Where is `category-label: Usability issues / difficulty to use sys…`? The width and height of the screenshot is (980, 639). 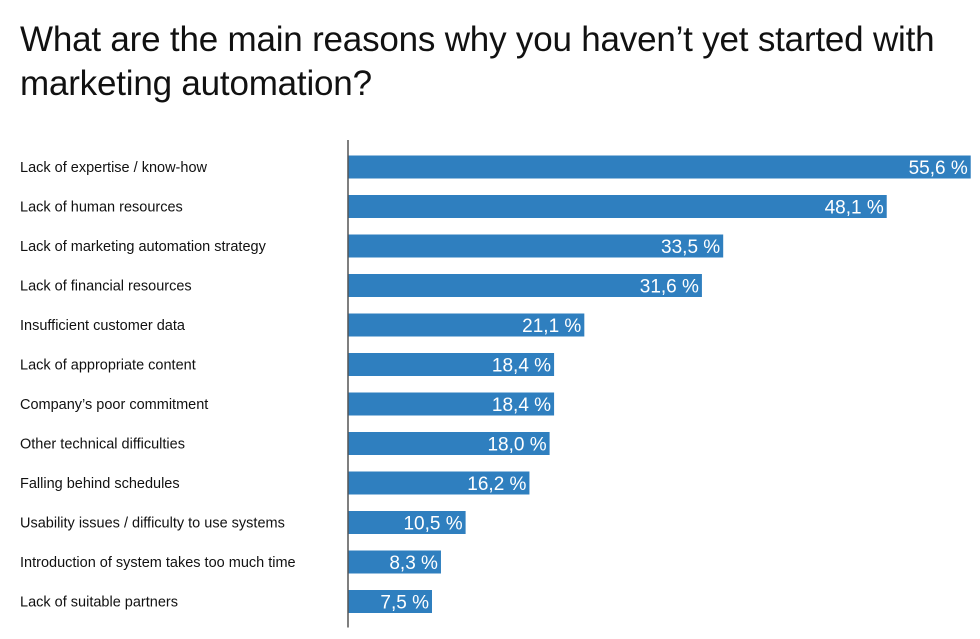
category-label: Usability issues / difficulty to use sys… is located at coordinates (152, 524).